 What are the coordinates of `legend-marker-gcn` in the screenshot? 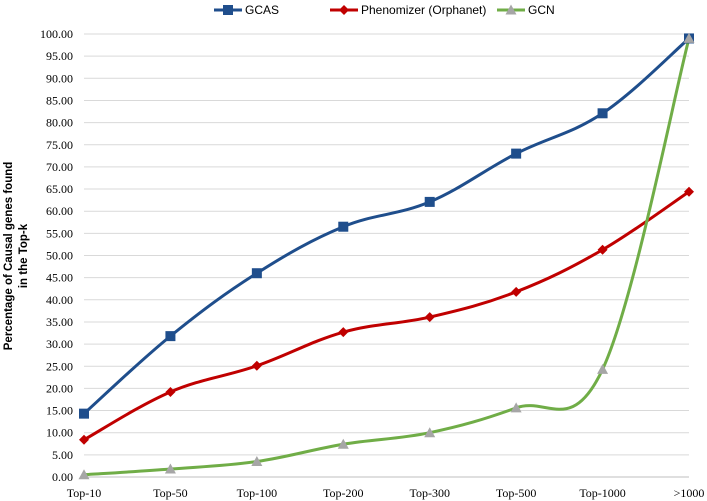 It's located at (511, 9).